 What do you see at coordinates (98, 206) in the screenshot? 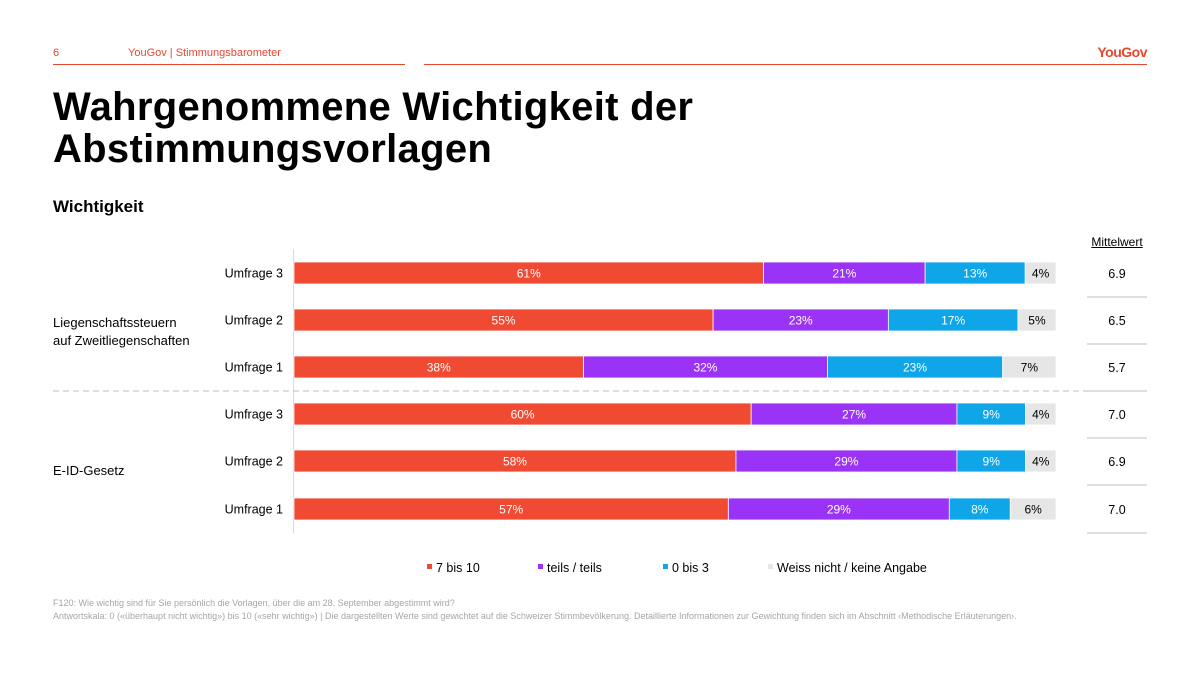
I see `chart-subtitle: Wichtigkeit` at bounding box center [98, 206].